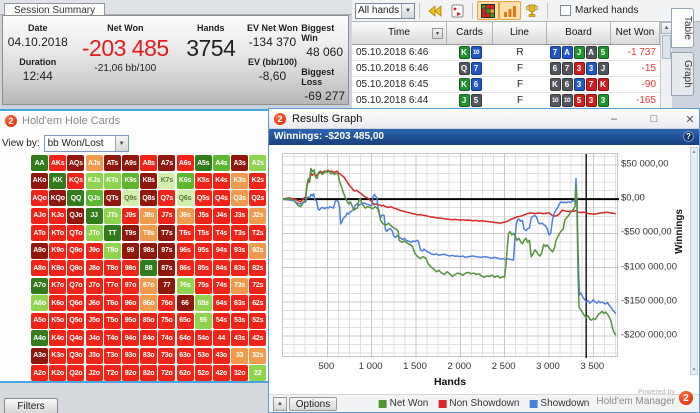 Image resolution: width=700 pixels, height=413 pixels. What do you see at coordinates (39, 198) in the screenshot?
I see `hole-card-AQo: AQo` at bounding box center [39, 198].